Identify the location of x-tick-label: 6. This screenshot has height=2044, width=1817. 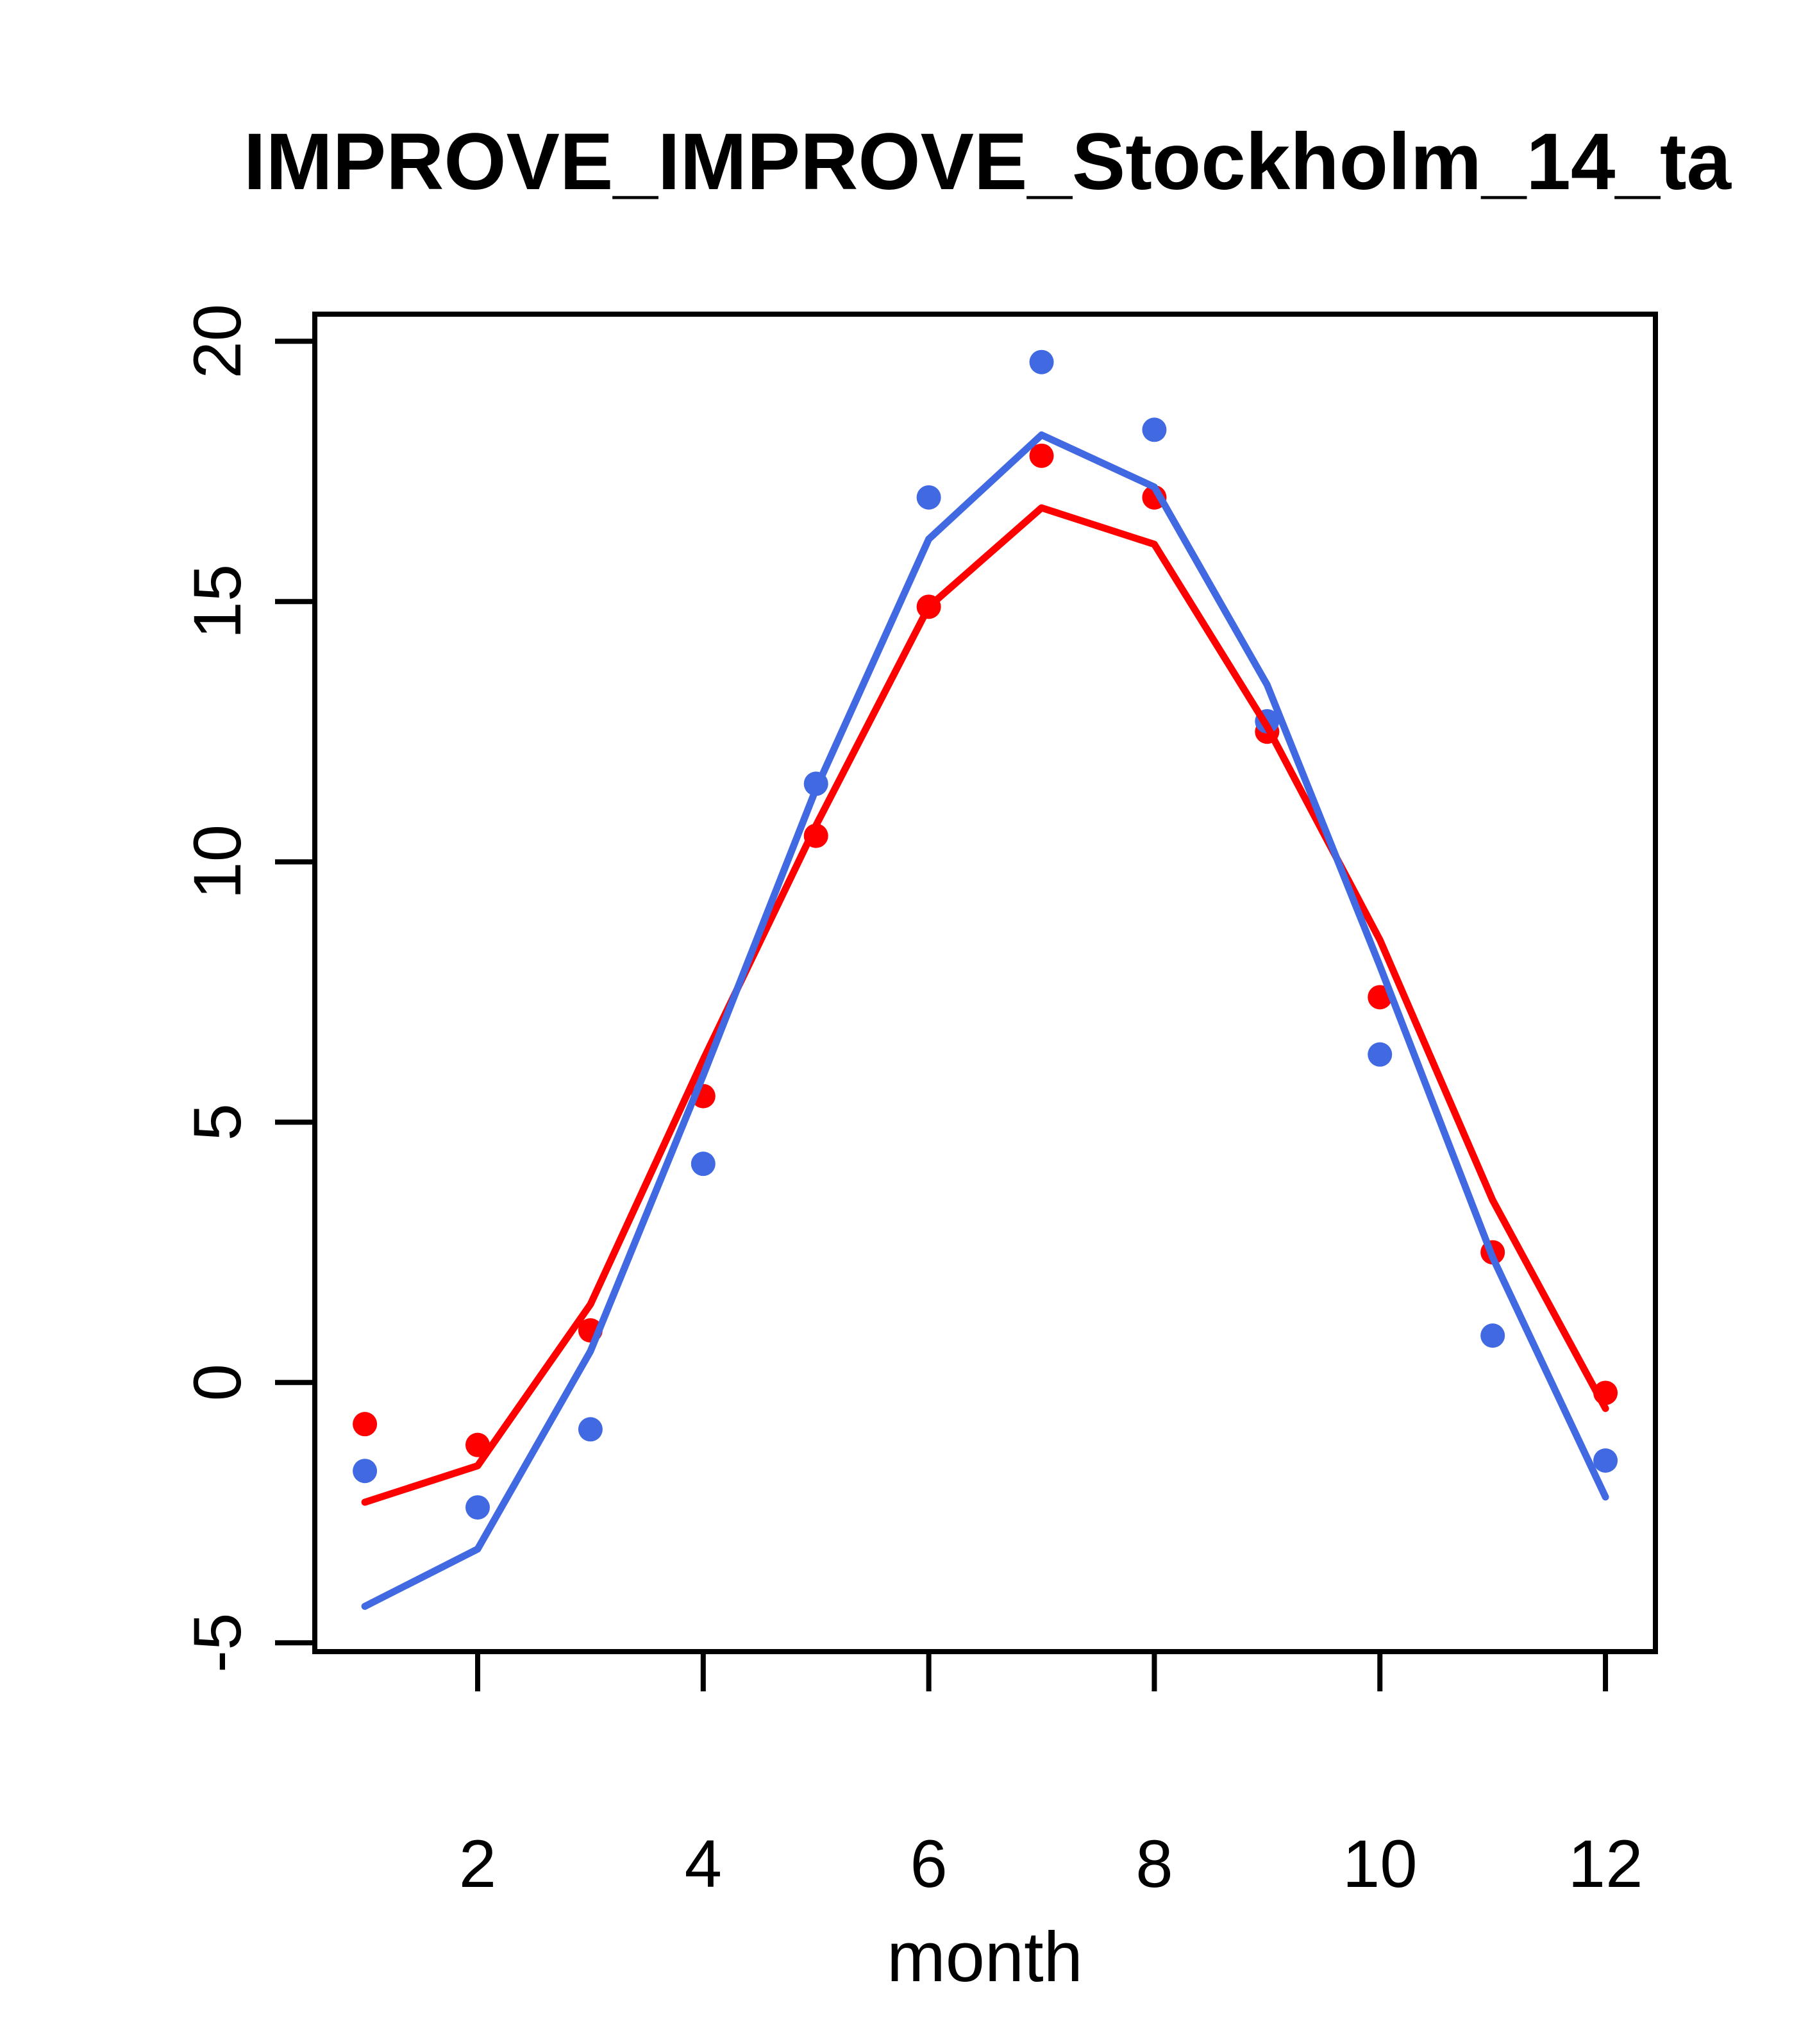
(929, 1864).